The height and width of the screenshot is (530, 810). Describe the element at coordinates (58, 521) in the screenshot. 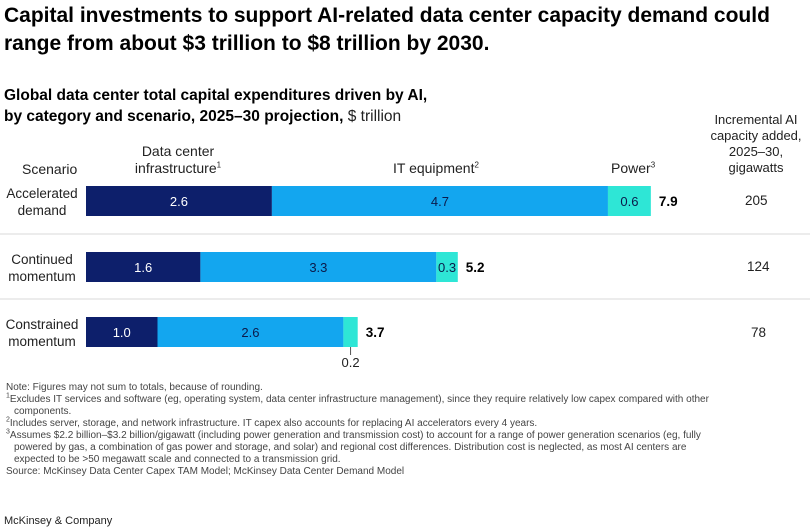

I see `brand-logo-text: McKinsey & Company` at that location.